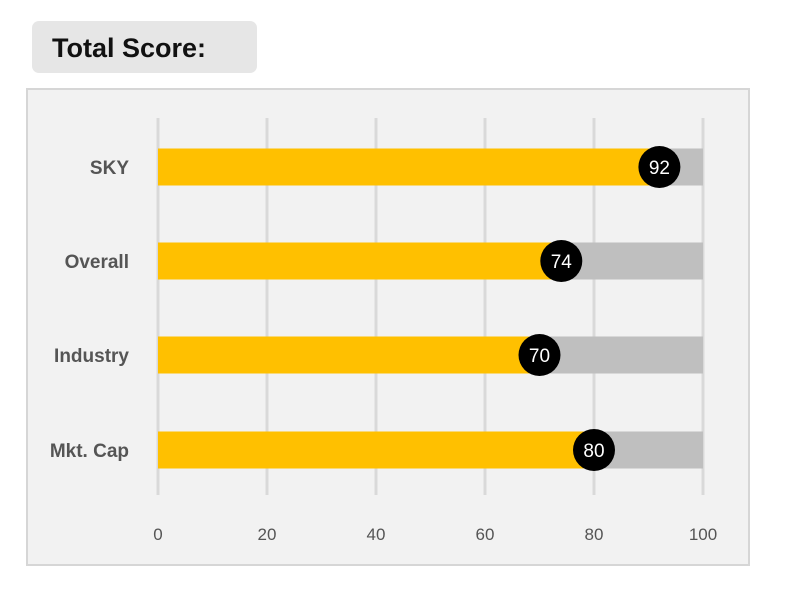 Image resolution: width=788 pixels, height=592 pixels. What do you see at coordinates (349, 355) in the screenshot?
I see `bar-industry` at bounding box center [349, 355].